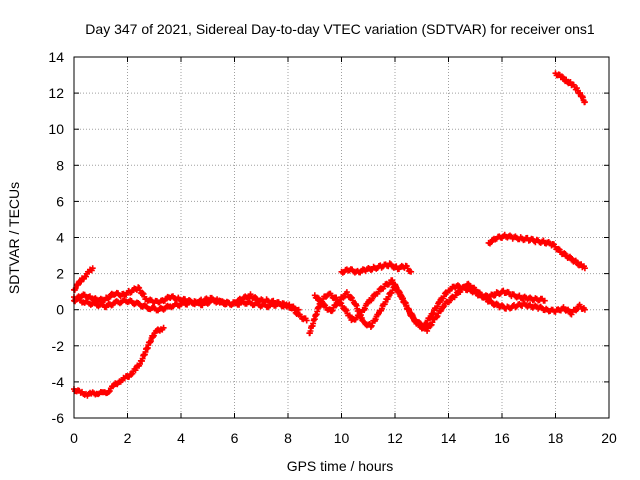 This screenshot has width=640, height=480. I want to click on y-tick-label: -2, so click(58, 346).